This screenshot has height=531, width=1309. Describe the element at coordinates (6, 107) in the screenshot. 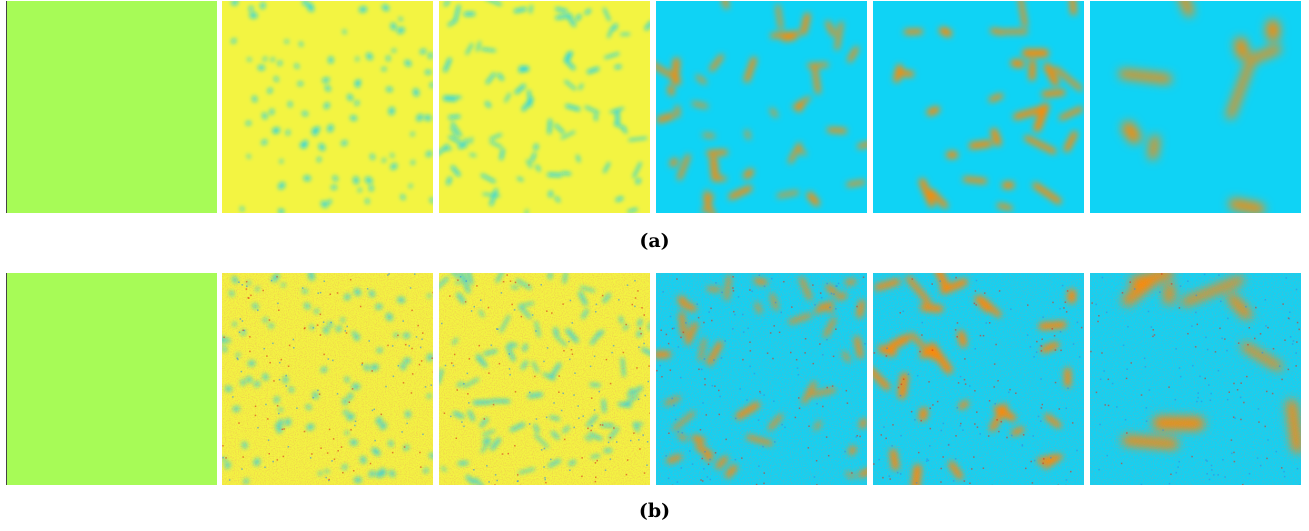

I see `left-edge-line-a` at that location.